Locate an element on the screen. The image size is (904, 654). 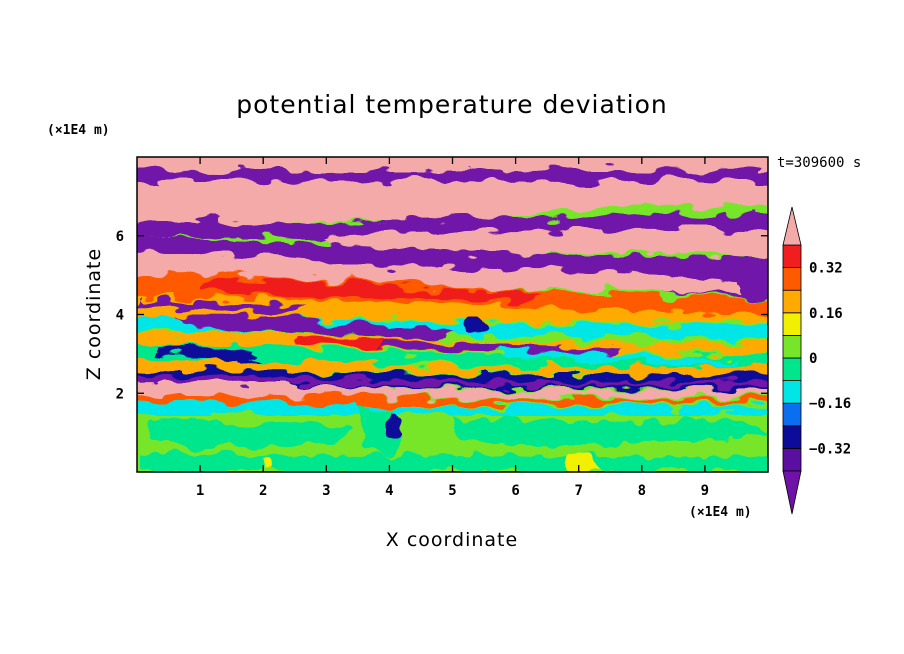
y-axis-units: (×1E4 m) is located at coordinates (78, 130).